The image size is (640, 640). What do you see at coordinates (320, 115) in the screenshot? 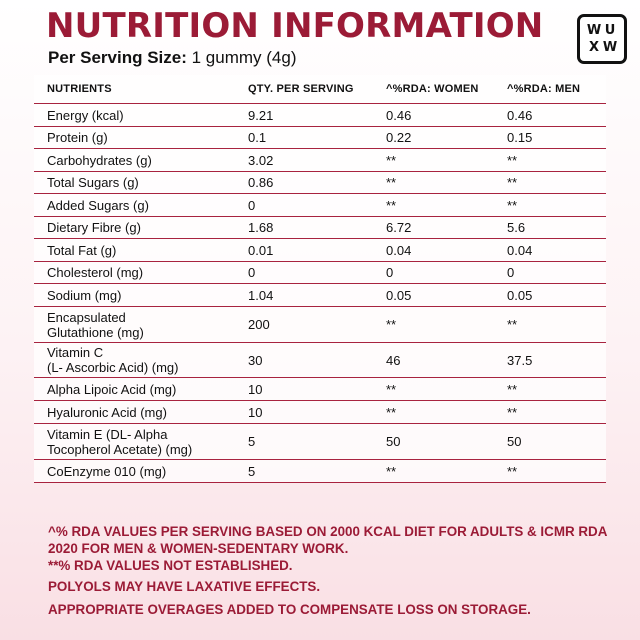
I see `table-row: Energy (kcal) 9.21 0.46 0.46` at bounding box center [320, 115].